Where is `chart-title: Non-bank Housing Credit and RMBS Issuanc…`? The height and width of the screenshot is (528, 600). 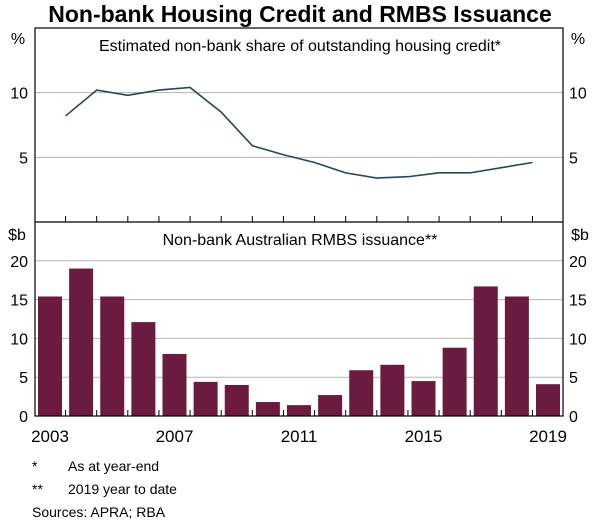 chart-title: Non-bank Housing Credit and RMBS Issuanc… is located at coordinates (300, 14).